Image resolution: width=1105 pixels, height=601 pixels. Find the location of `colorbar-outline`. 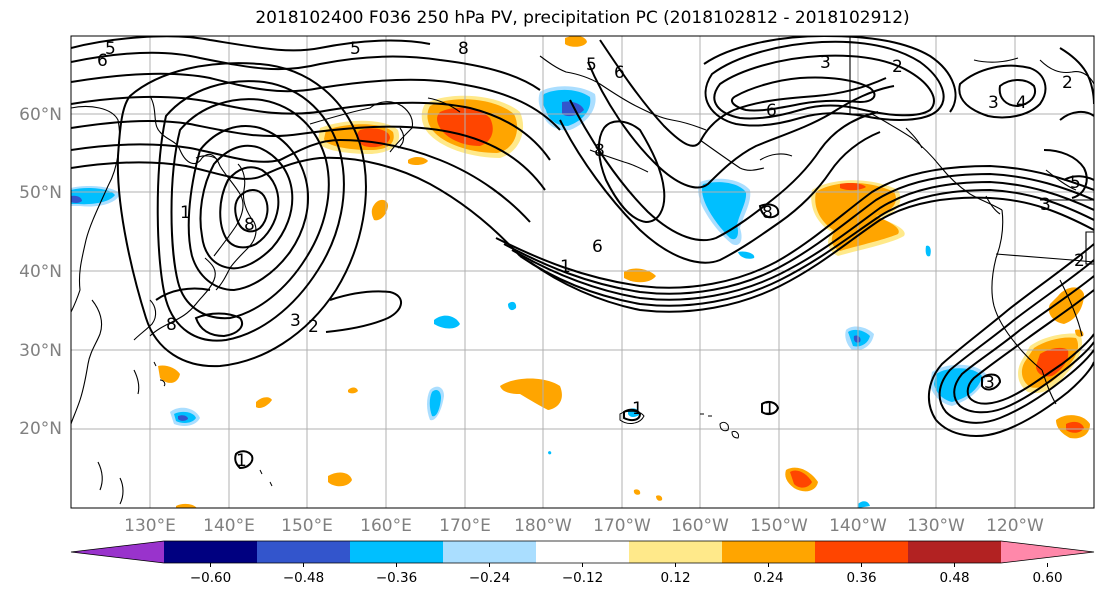

colorbar-outline is located at coordinates (582, 552).